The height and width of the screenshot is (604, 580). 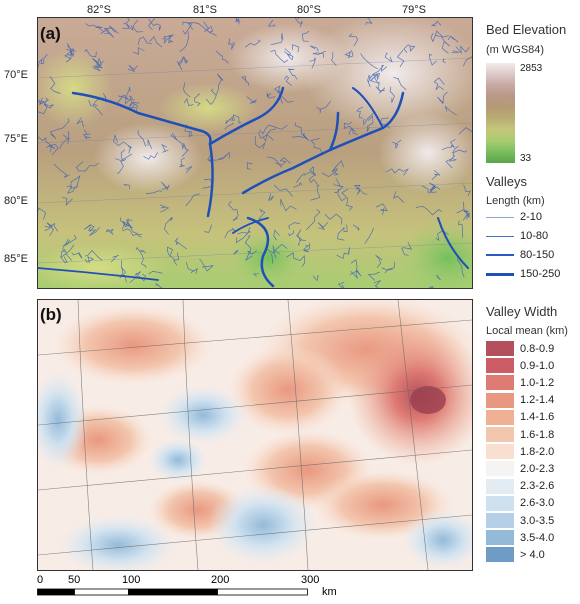 What do you see at coordinates (540, 274) in the screenshot?
I see `valley-legend-label: 150-250` at bounding box center [540, 274].